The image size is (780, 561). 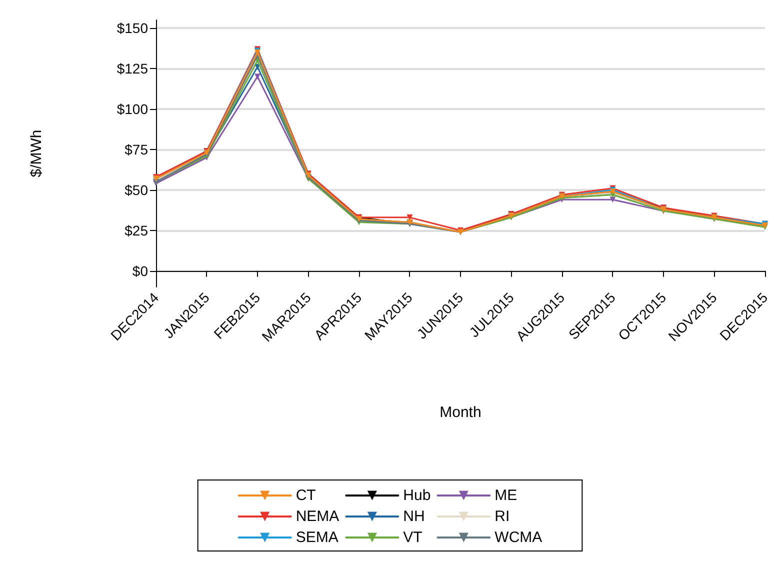 I want to click on legend-label: ME, so click(x=506, y=495).